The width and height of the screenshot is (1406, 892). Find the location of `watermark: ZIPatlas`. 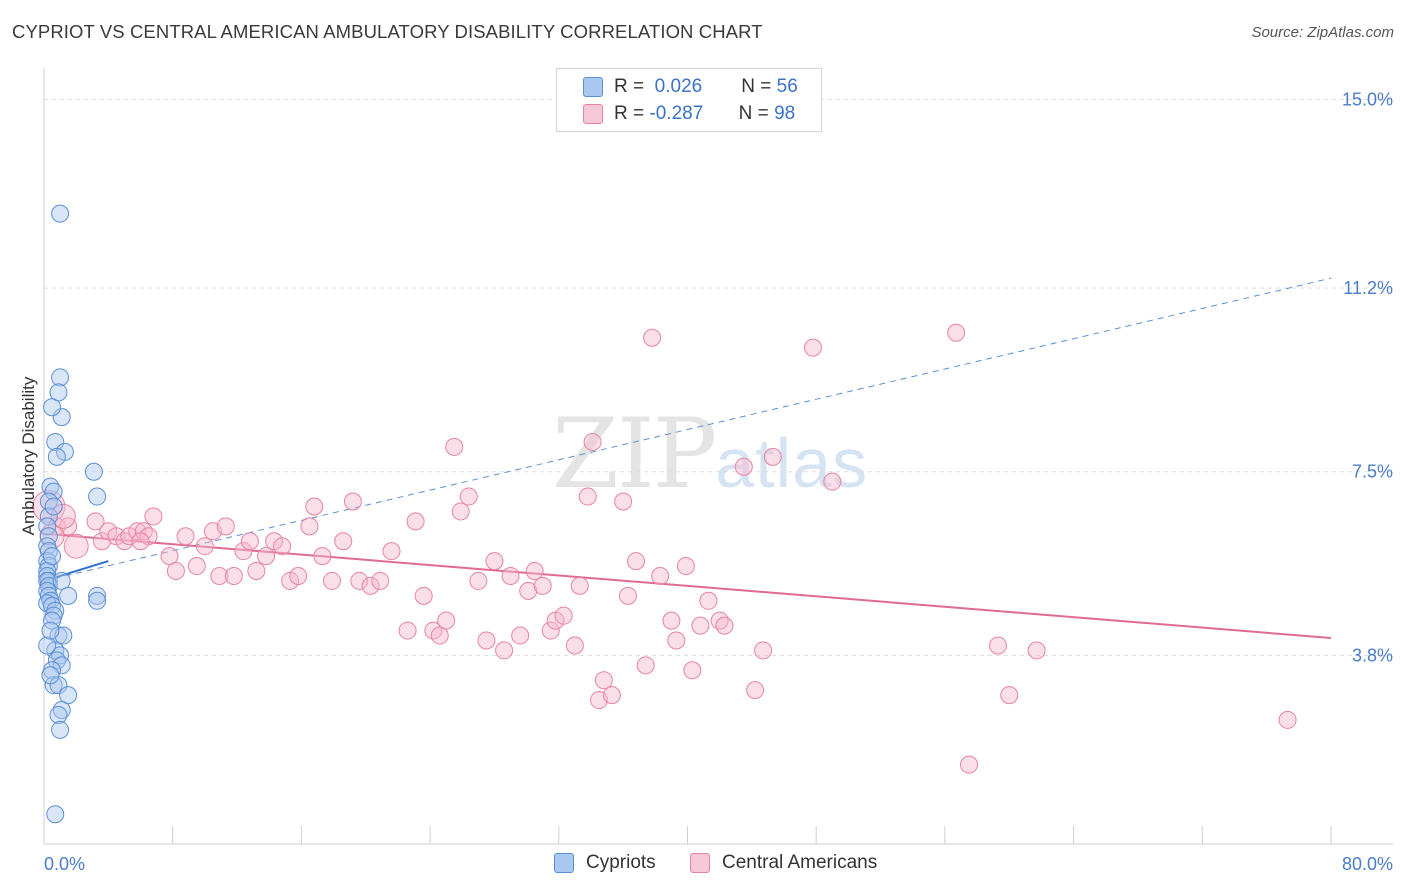

watermark: ZIPatlas is located at coordinates (710, 454).